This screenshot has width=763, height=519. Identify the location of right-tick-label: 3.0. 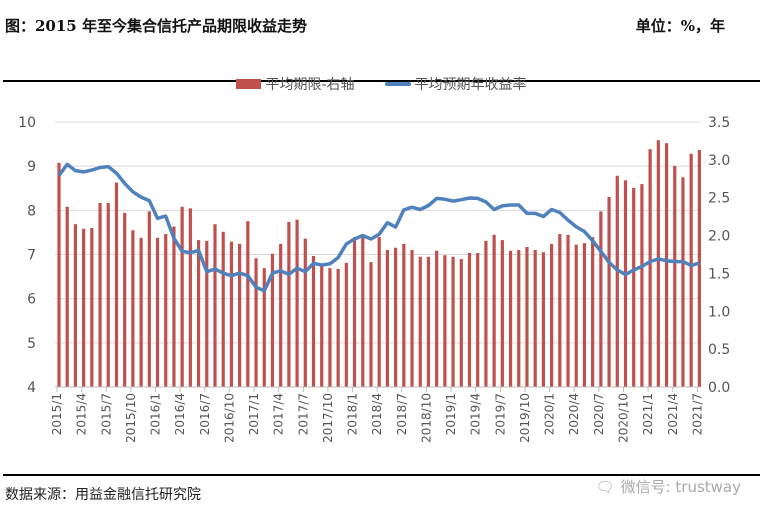
(719, 161).